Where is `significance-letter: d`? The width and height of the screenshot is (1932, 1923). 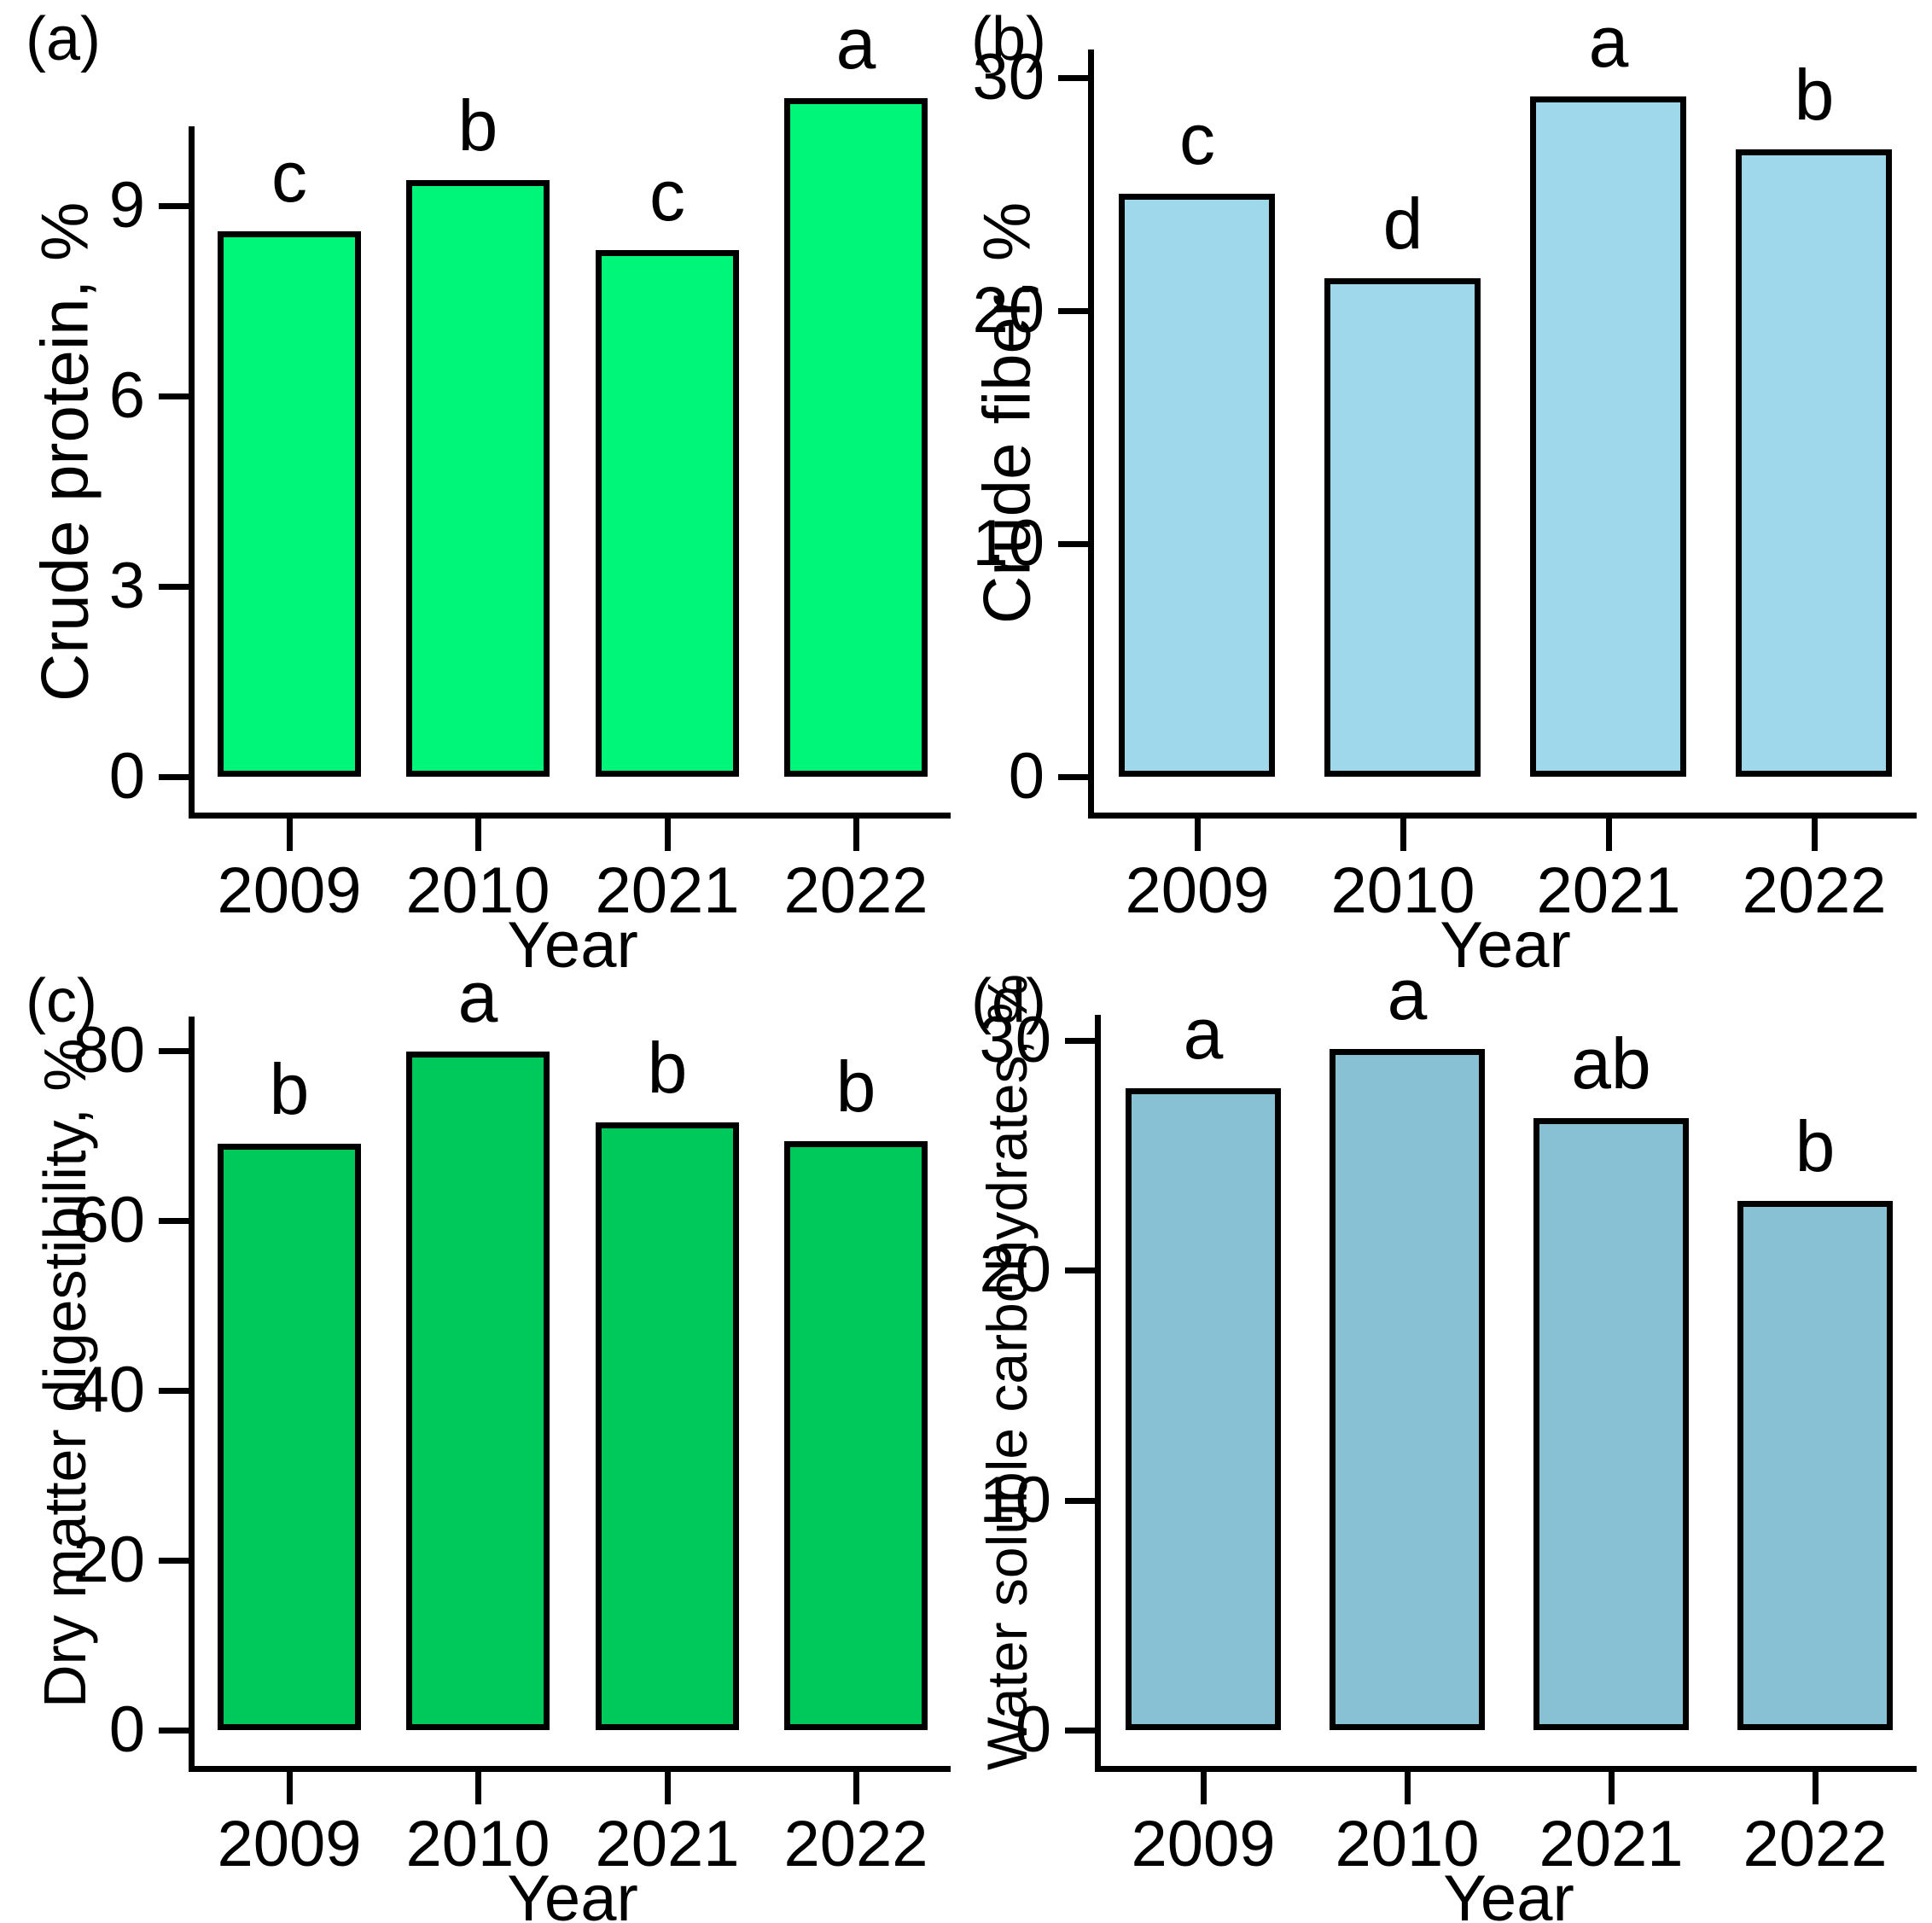
significance-letter: d is located at coordinates (1402, 224).